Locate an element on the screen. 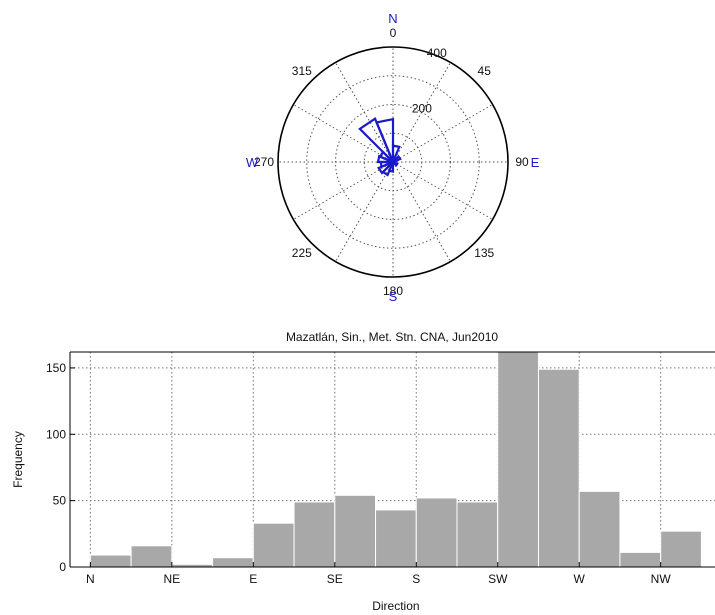 This screenshot has height=615, width=715. x-axis-label: Direction is located at coordinates (395, 606).